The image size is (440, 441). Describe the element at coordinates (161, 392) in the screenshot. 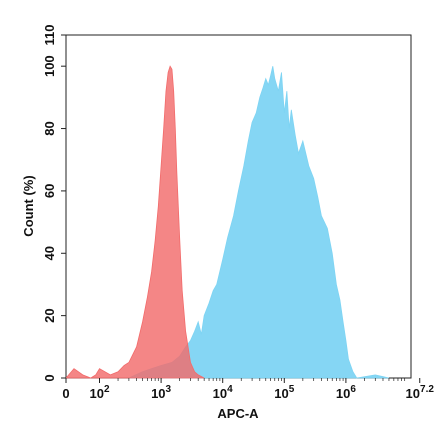

I see `x-tick-label: 10³` at that location.